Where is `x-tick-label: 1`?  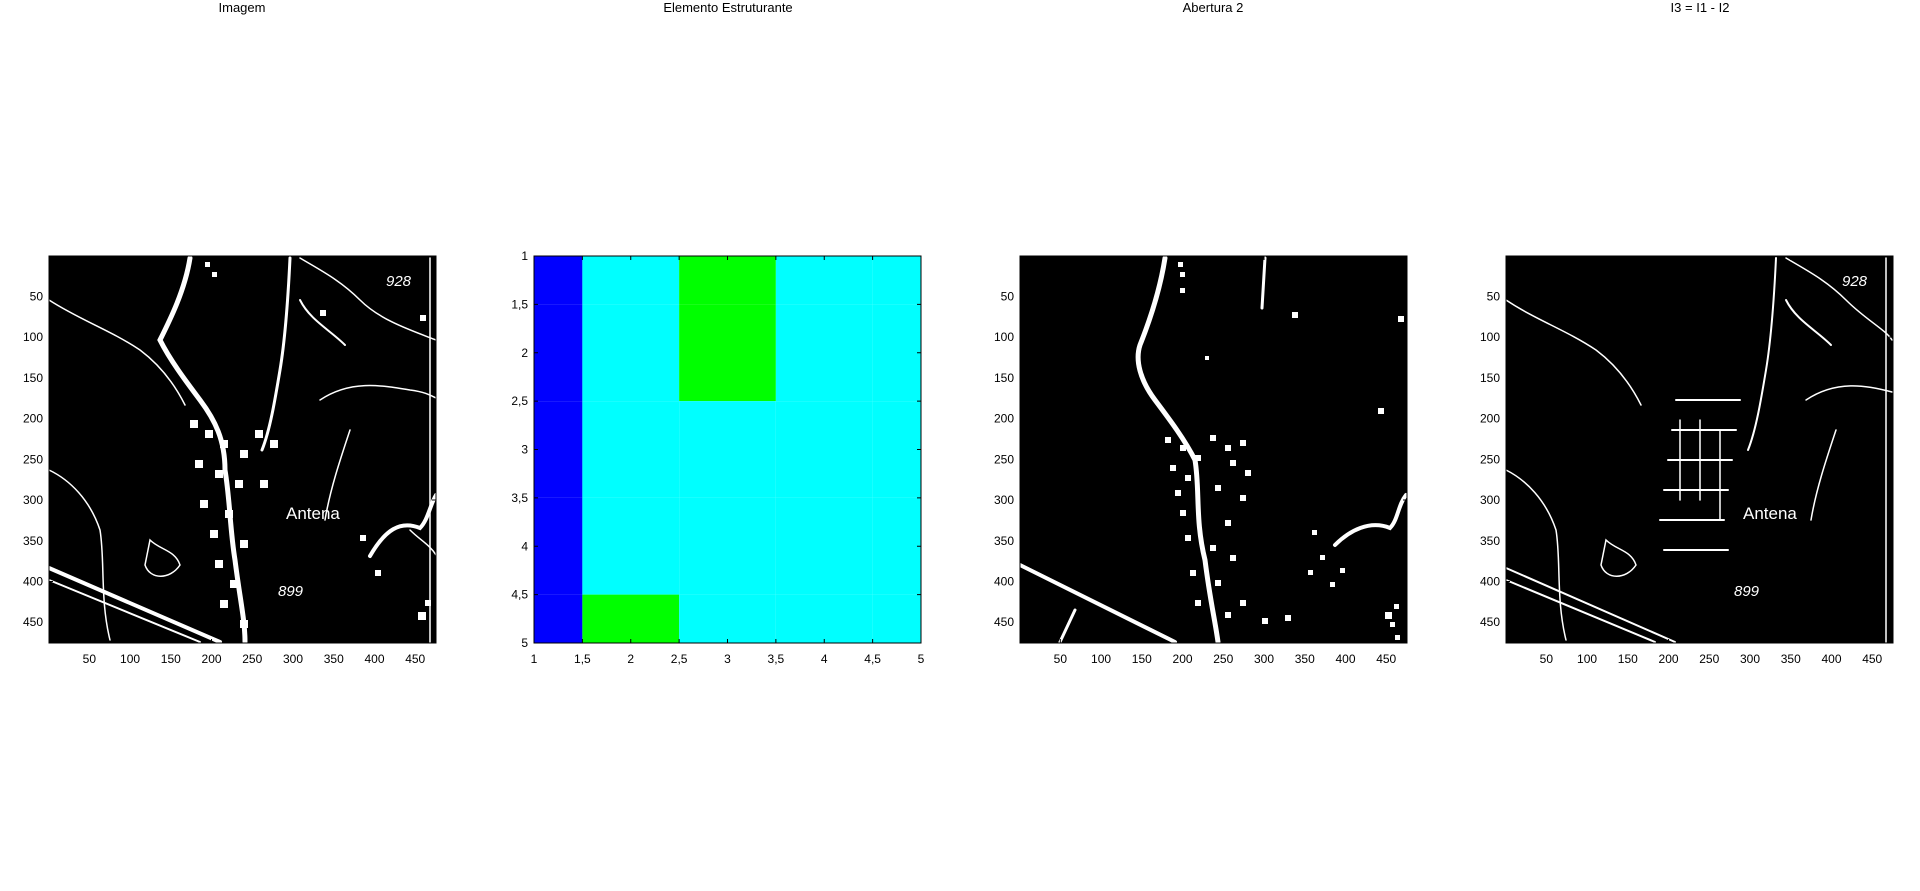 x-tick-label: 1 is located at coordinates (534, 659).